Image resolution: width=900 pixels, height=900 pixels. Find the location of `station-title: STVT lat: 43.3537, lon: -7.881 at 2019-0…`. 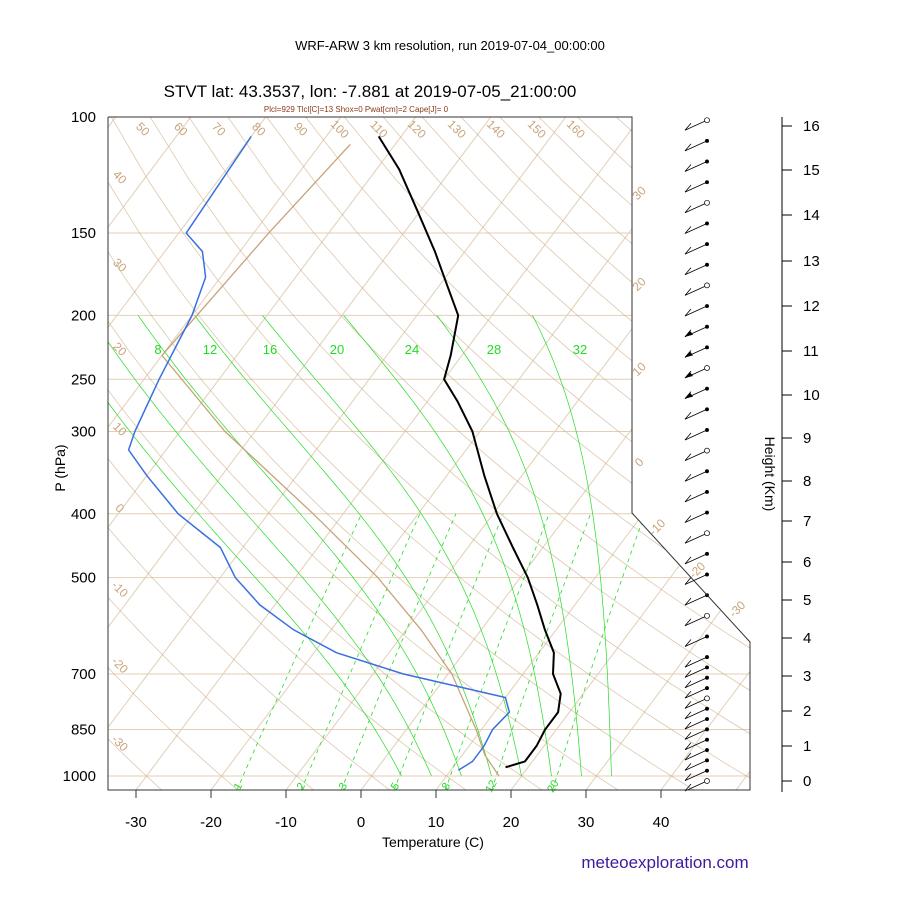

station-title: STVT lat: 43.3537, lon: -7.881 at 2019-0… is located at coordinates (370, 91).